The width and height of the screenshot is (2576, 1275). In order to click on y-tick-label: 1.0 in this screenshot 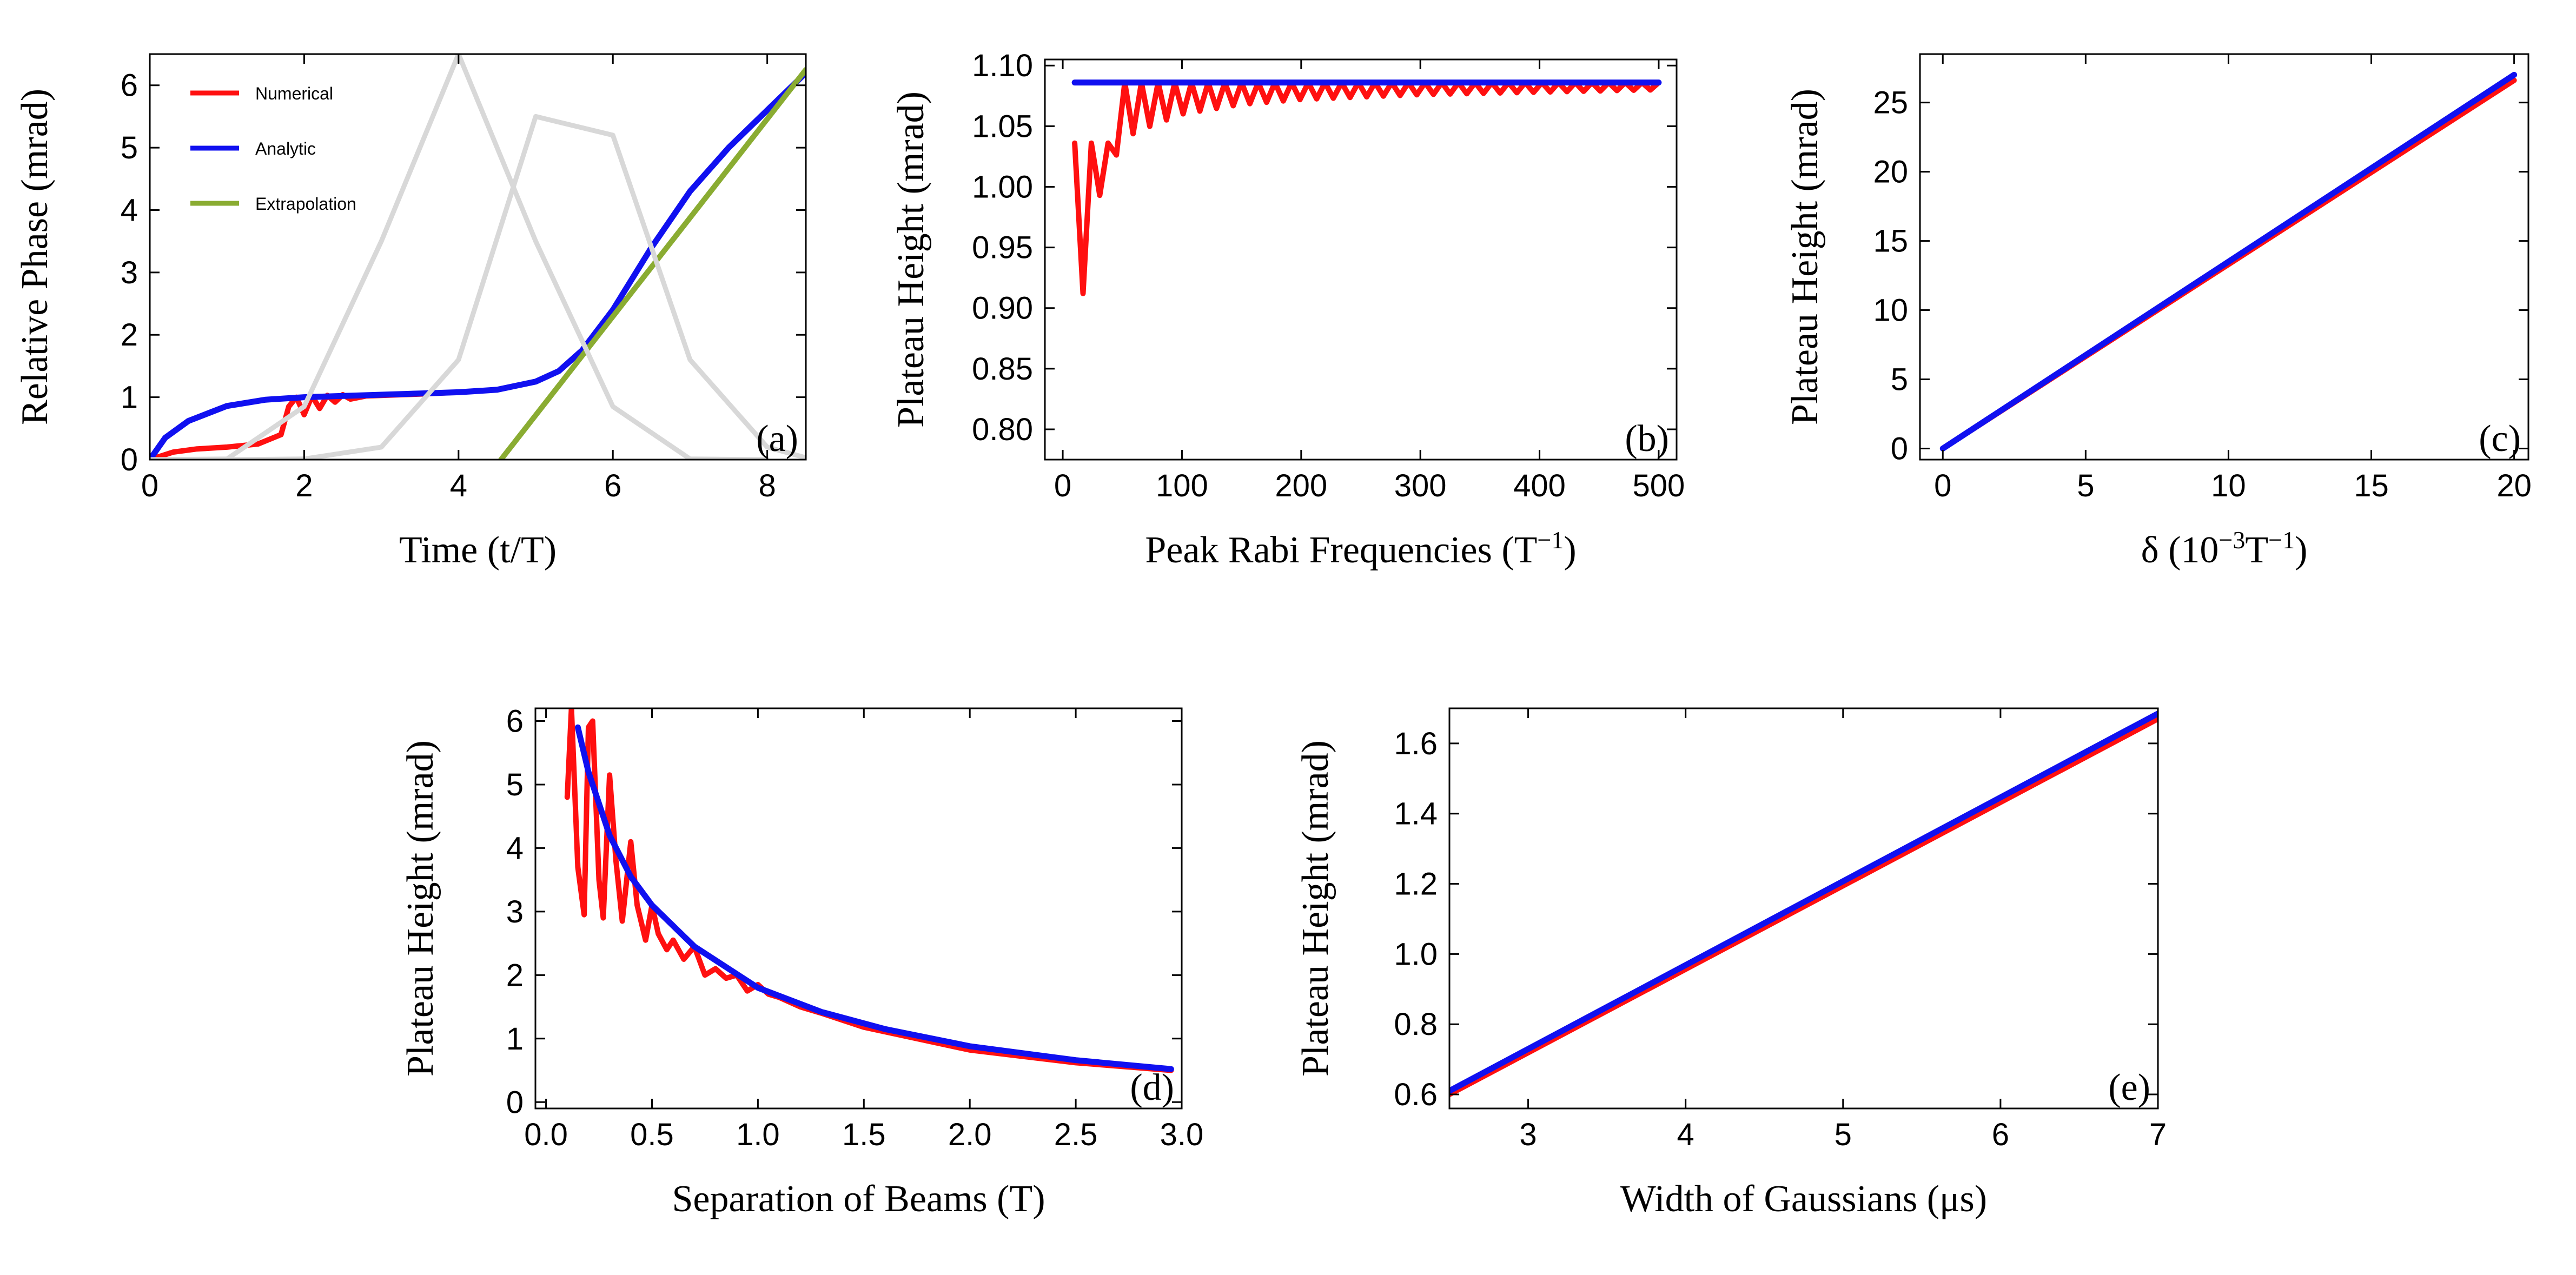, I will do `click(1416, 954)`.